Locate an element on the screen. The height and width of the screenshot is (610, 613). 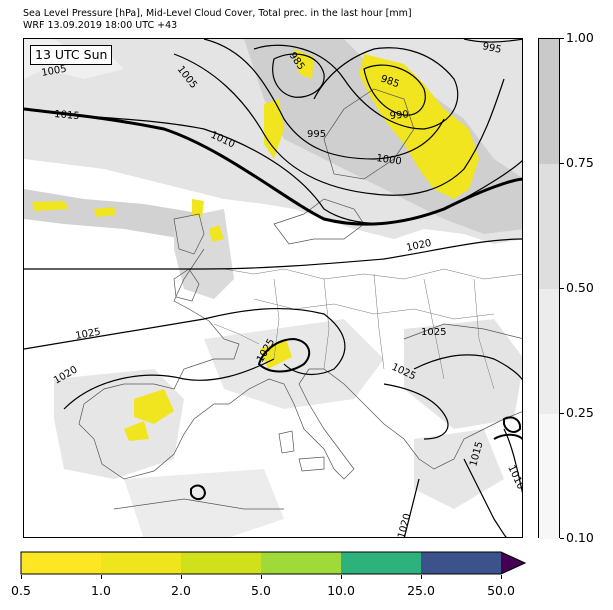
precip-colorbar is located at coordinates (273, 563).